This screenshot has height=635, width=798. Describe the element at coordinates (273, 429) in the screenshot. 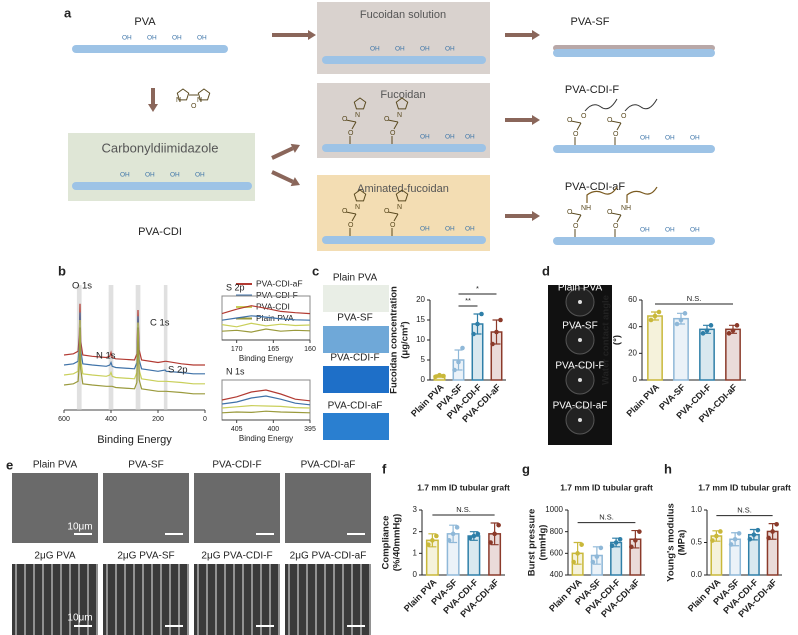

I see `x-tick-label: 400` at that location.